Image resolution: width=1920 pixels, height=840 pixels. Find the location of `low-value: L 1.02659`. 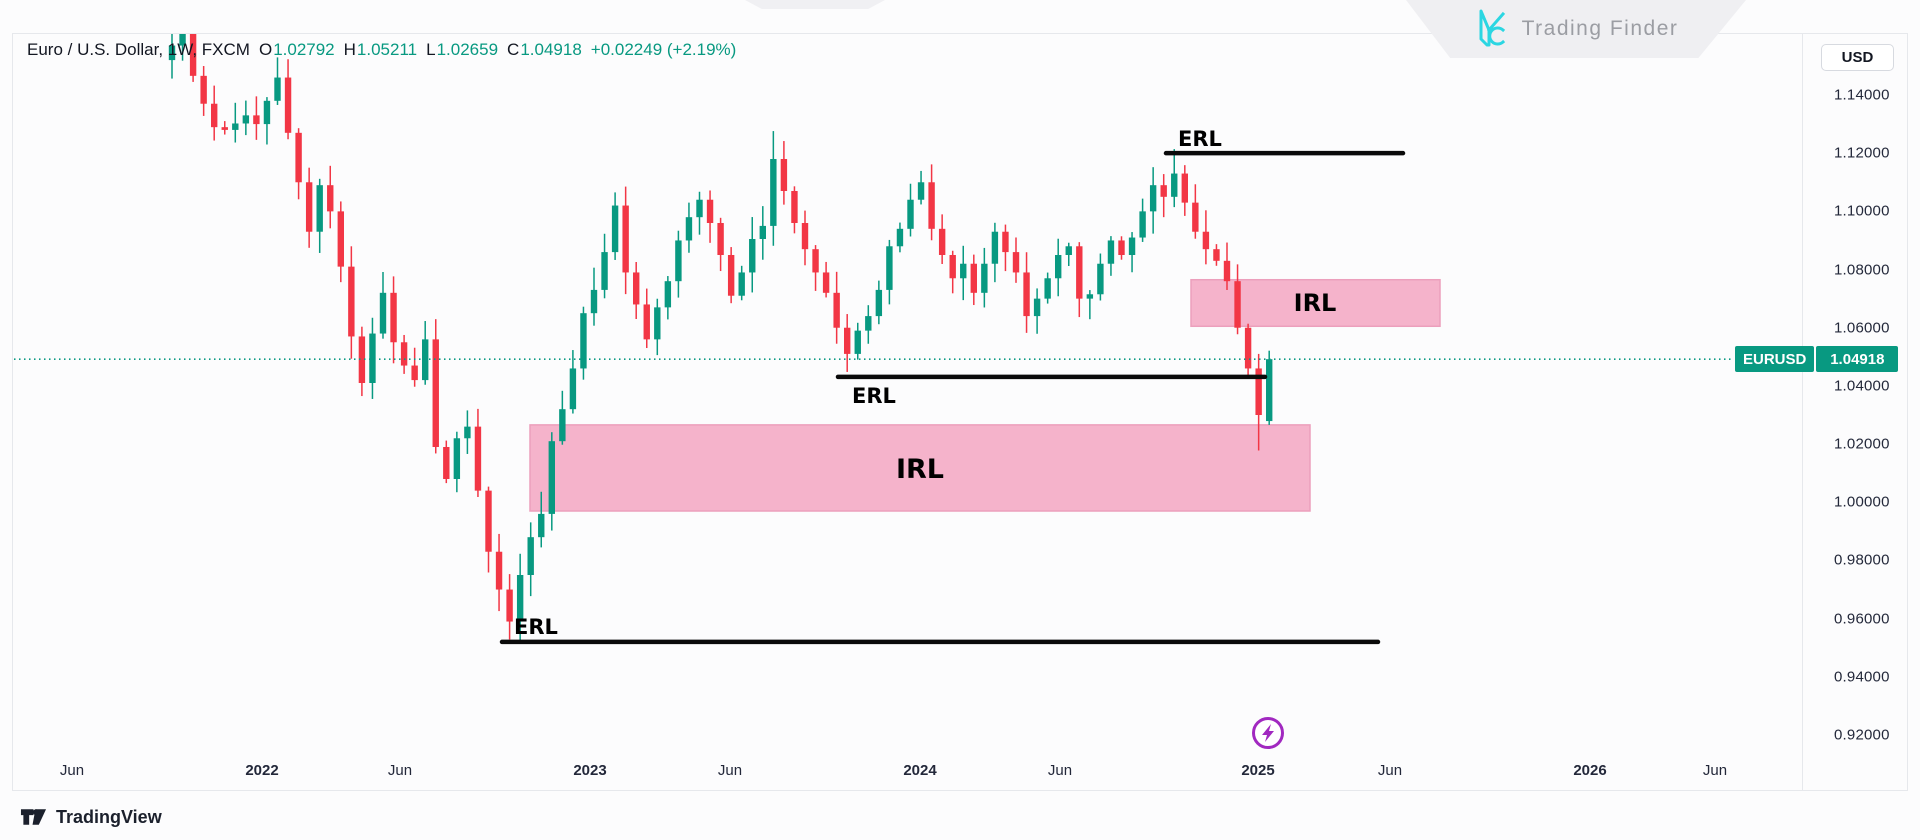

low-value: L 1.02659 is located at coordinates (462, 49).